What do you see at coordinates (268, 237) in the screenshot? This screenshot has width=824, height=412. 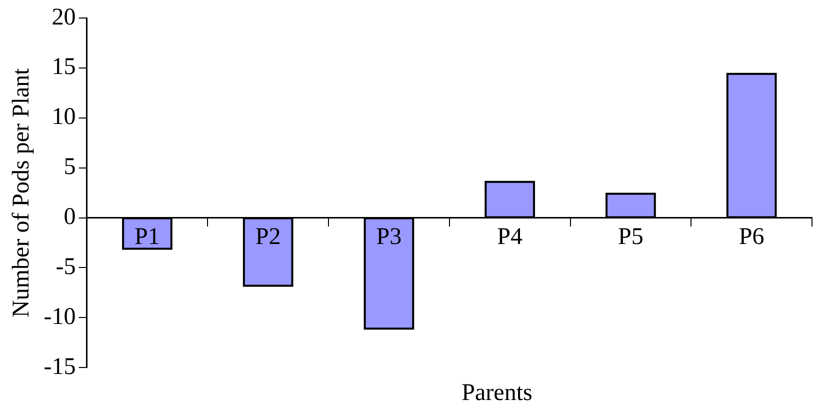 I see `x-tick-label: P2` at bounding box center [268, 237].